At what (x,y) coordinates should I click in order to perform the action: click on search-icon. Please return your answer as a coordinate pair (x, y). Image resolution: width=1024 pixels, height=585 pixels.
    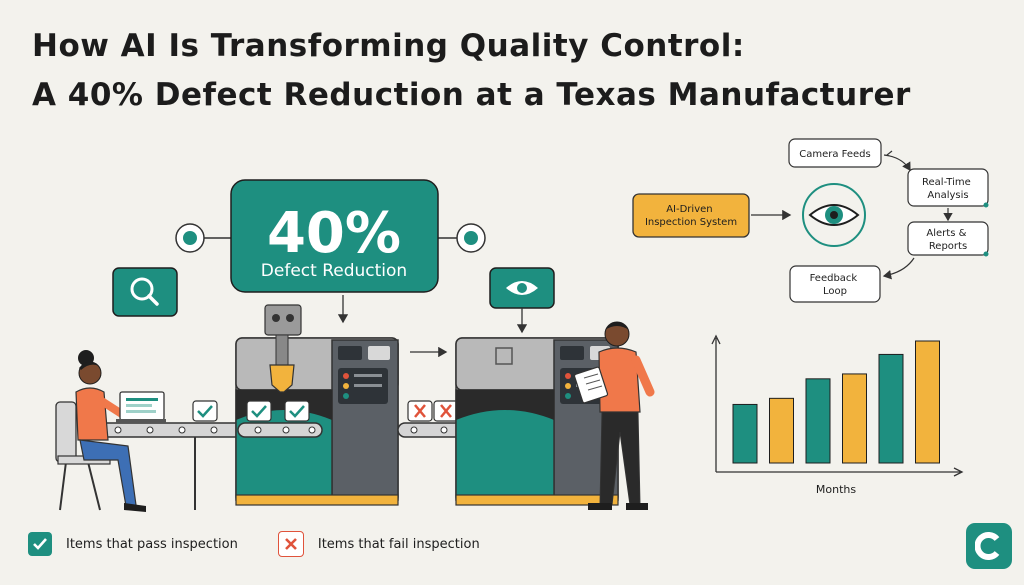
    Looking at the image, I should click on (144, 291).